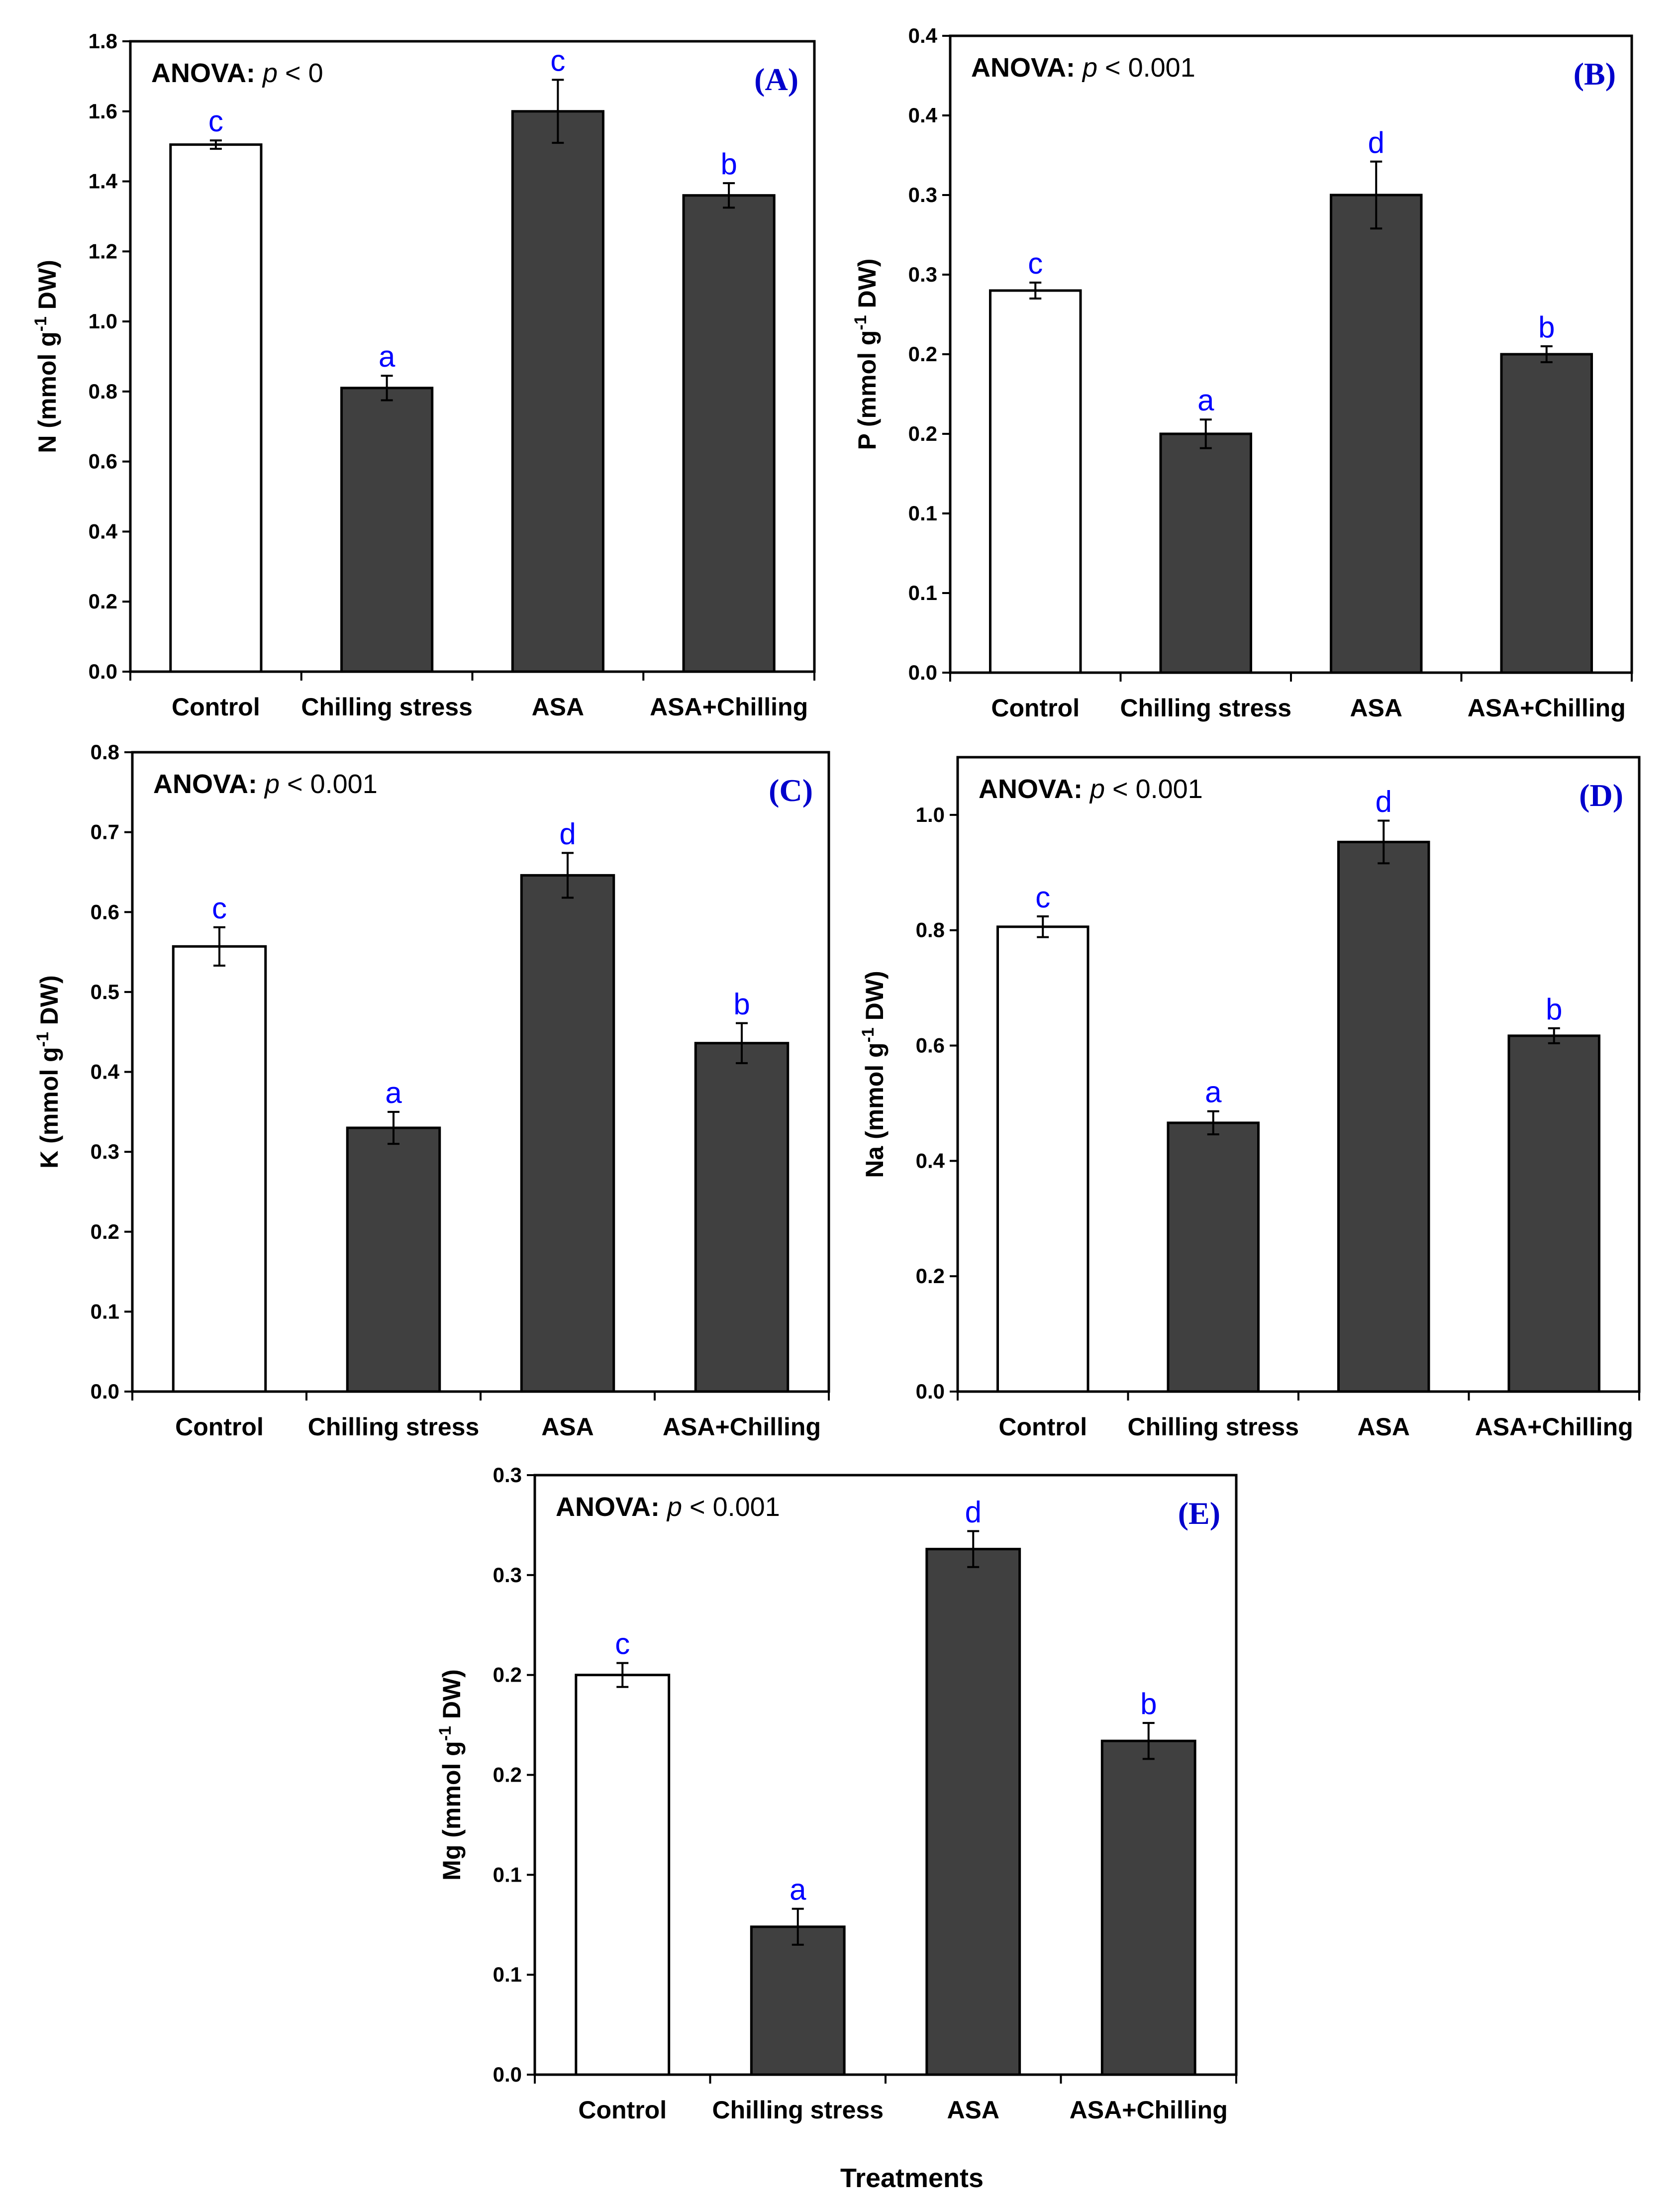 Image resolution: width=1680 pixels, height=2204 pixels. Describe the element at coordinates (301, 73) in the screenshot. I see `anova-value: < 0` at that location.